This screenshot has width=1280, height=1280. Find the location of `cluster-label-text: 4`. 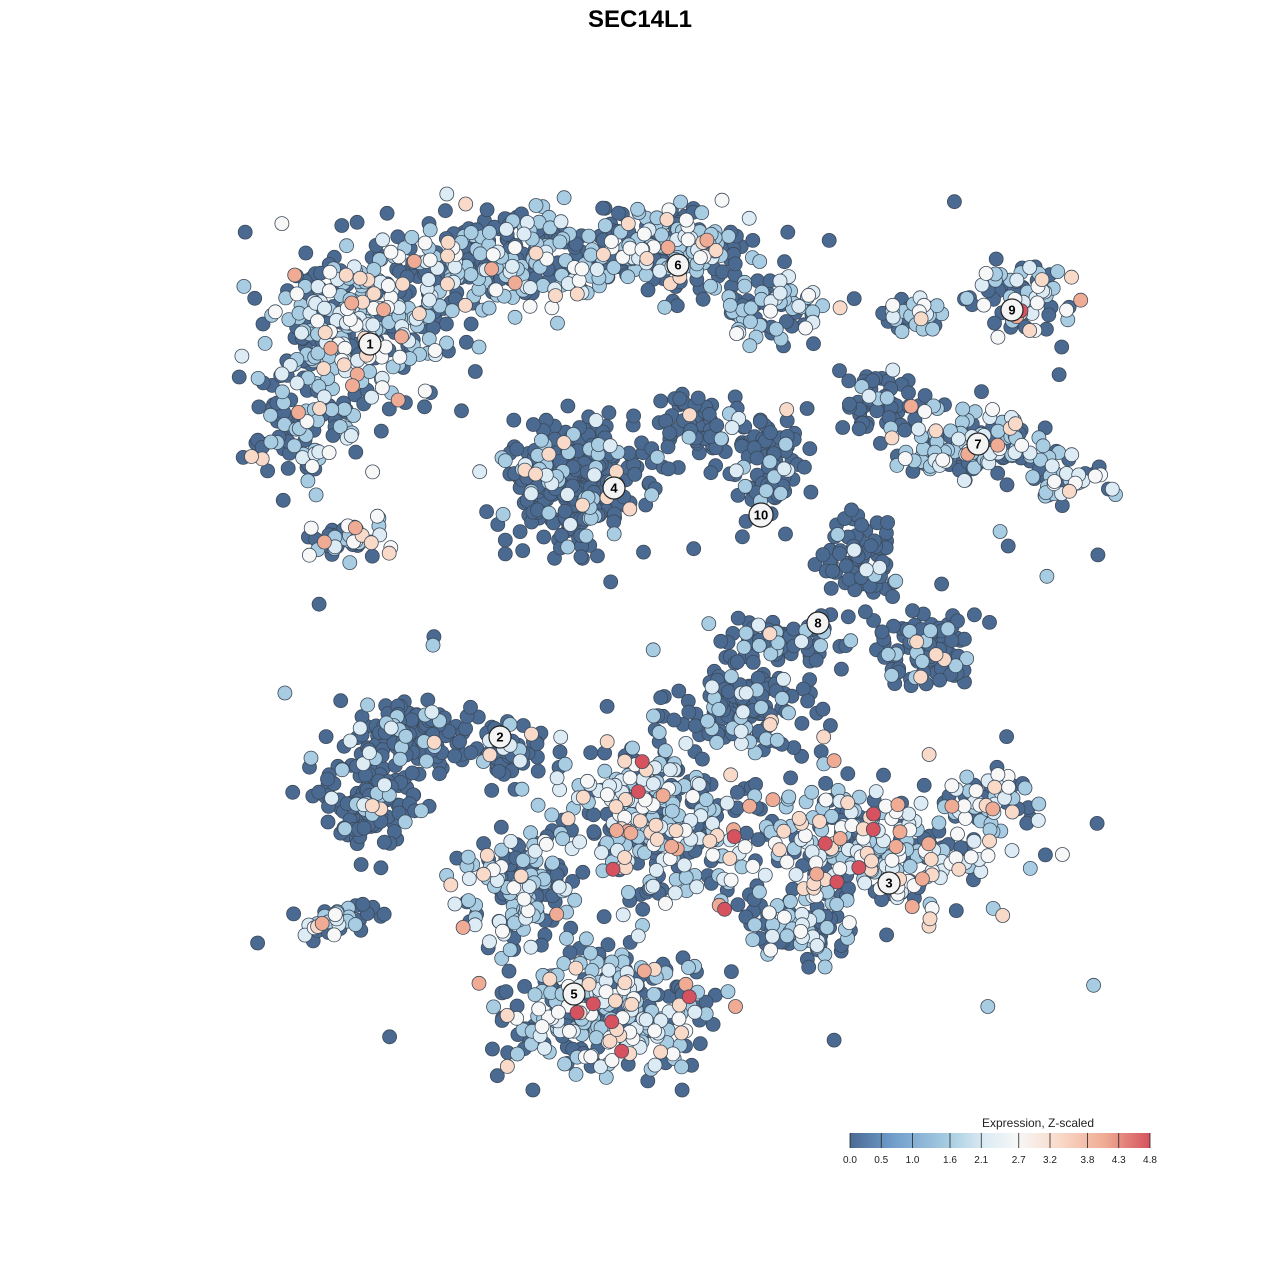

cluster-label-text: 4 is located at coordinates (614, 488).